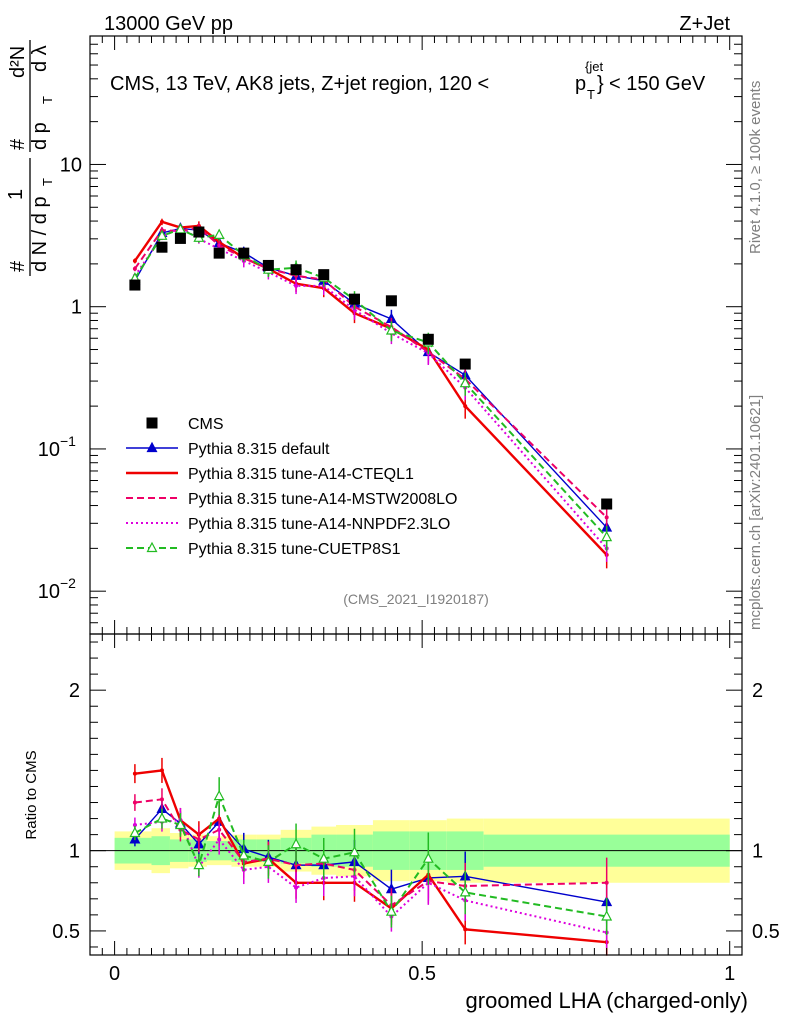 The height and width of the screenshot is (1024, 786). I want to click on main-y-tick-exponent: −2, so click(68, 583).